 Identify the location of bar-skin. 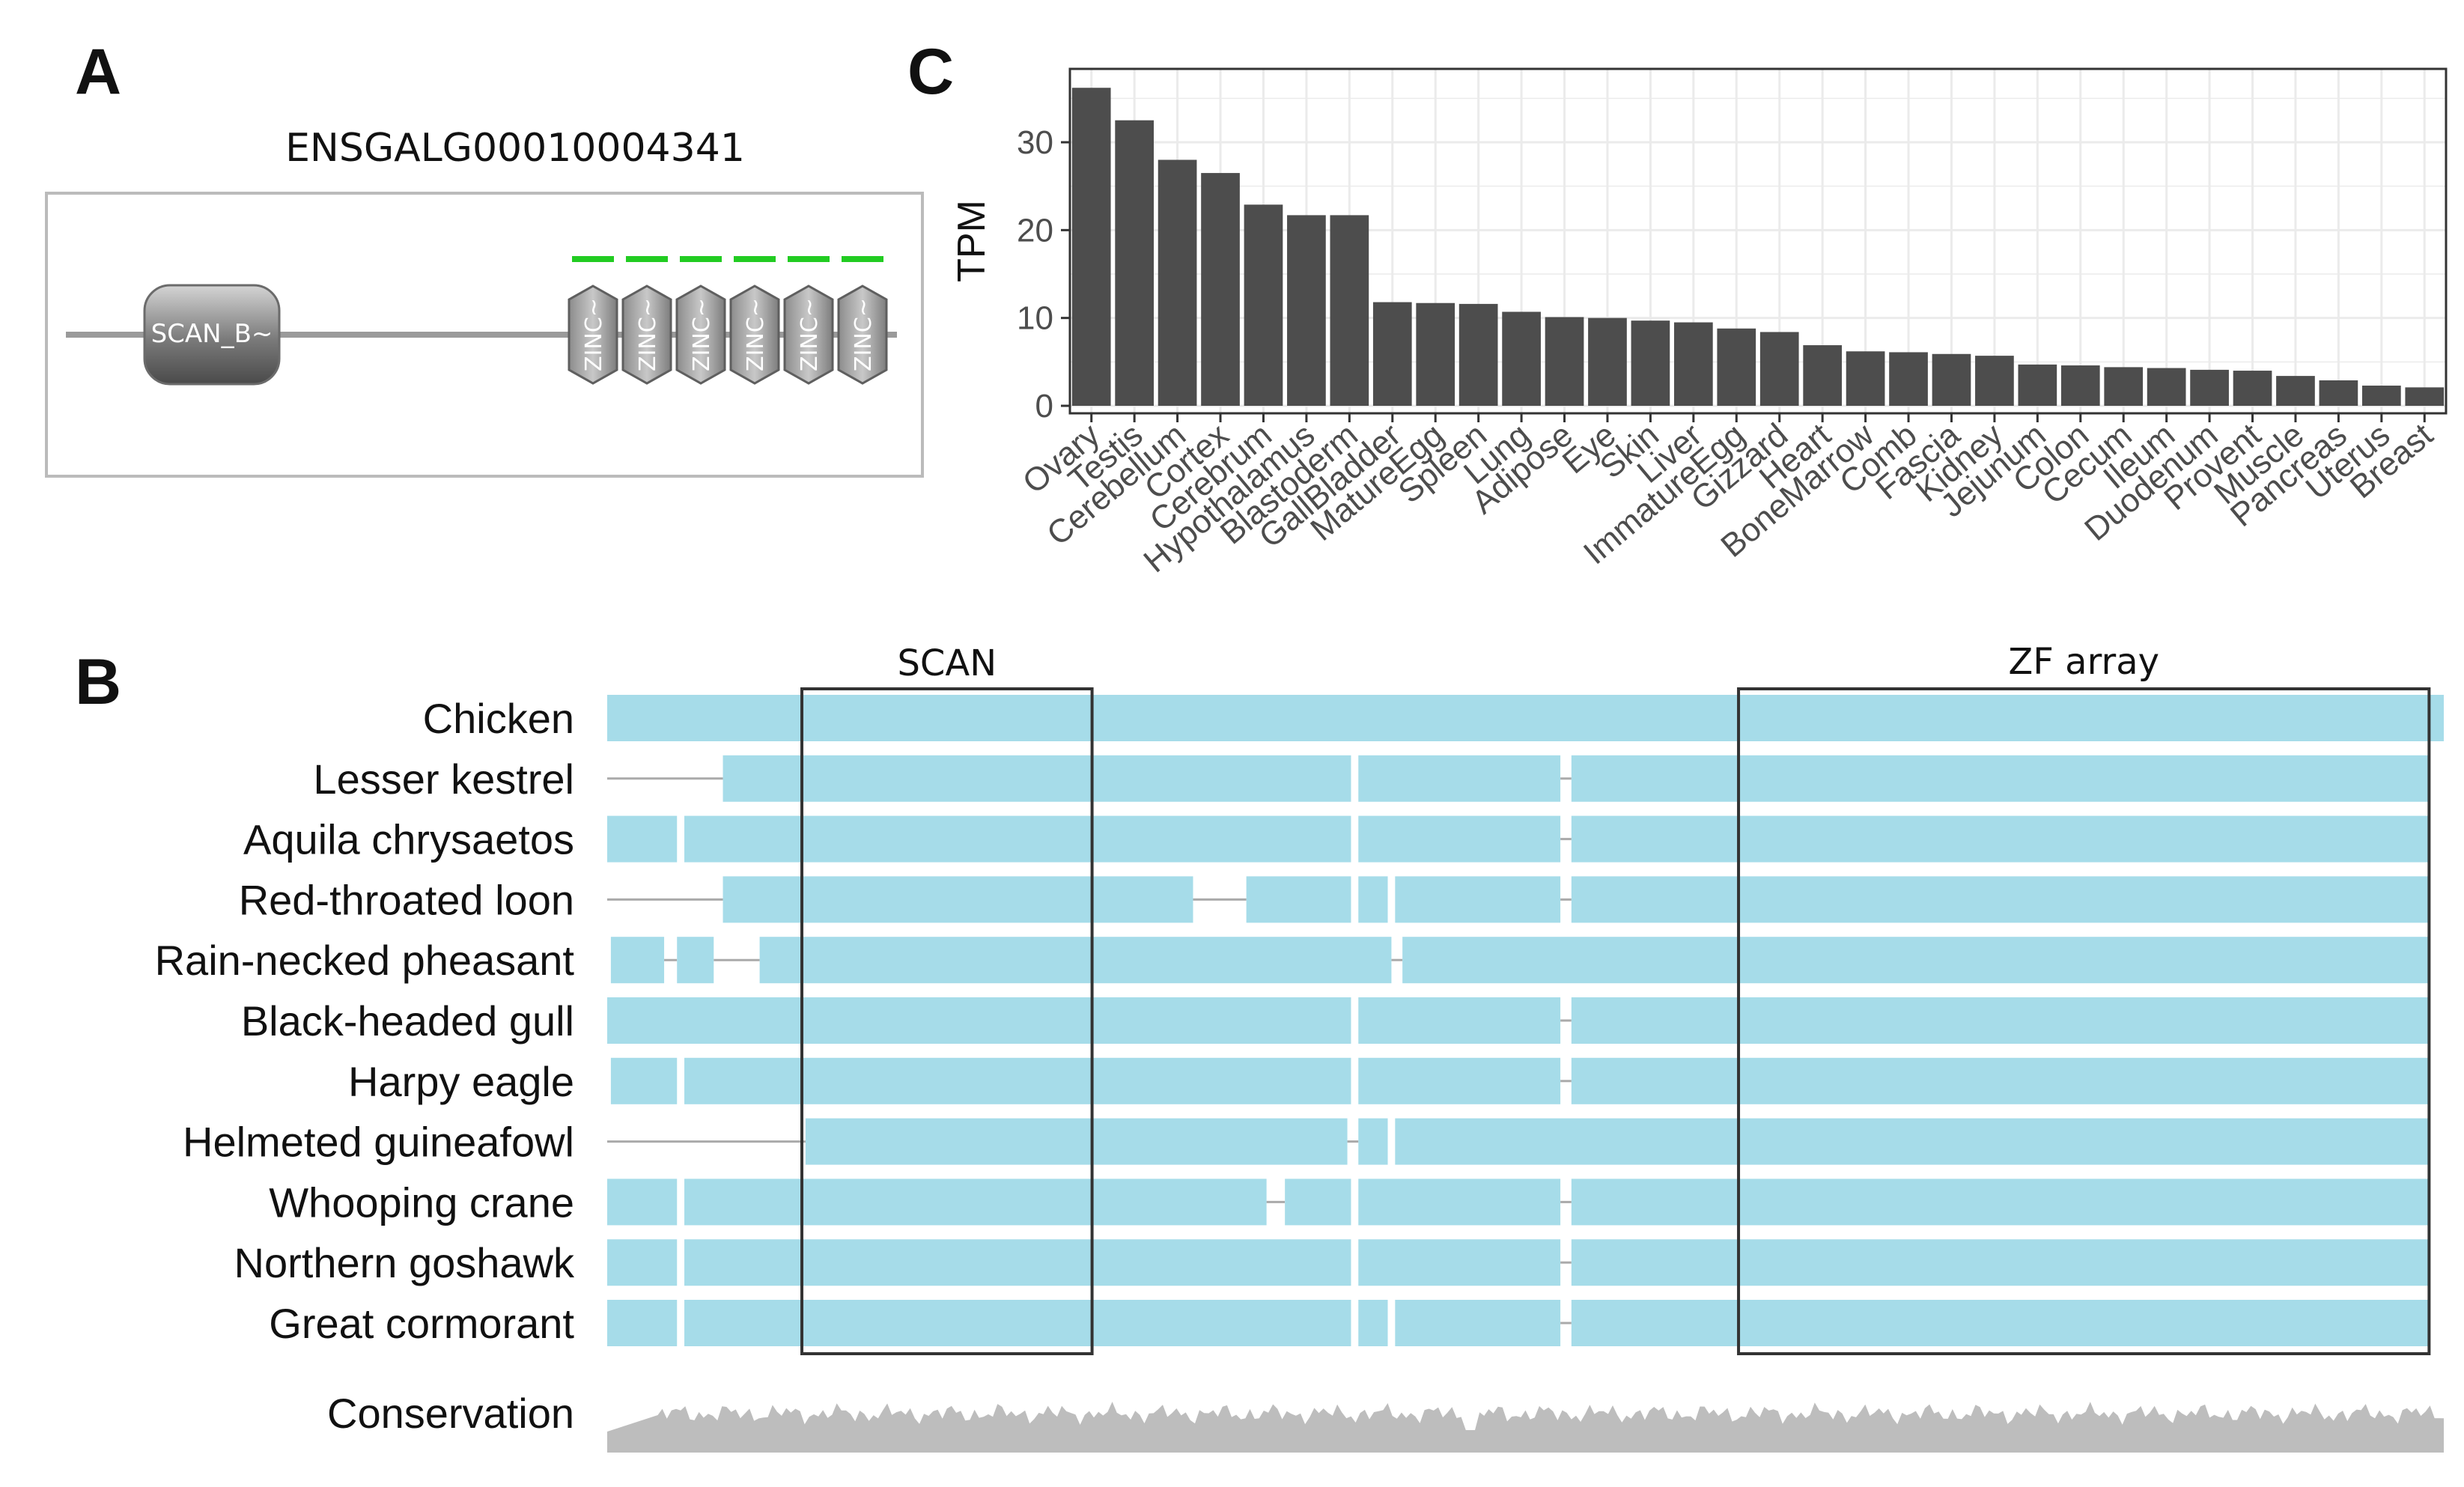
(1650, 363).